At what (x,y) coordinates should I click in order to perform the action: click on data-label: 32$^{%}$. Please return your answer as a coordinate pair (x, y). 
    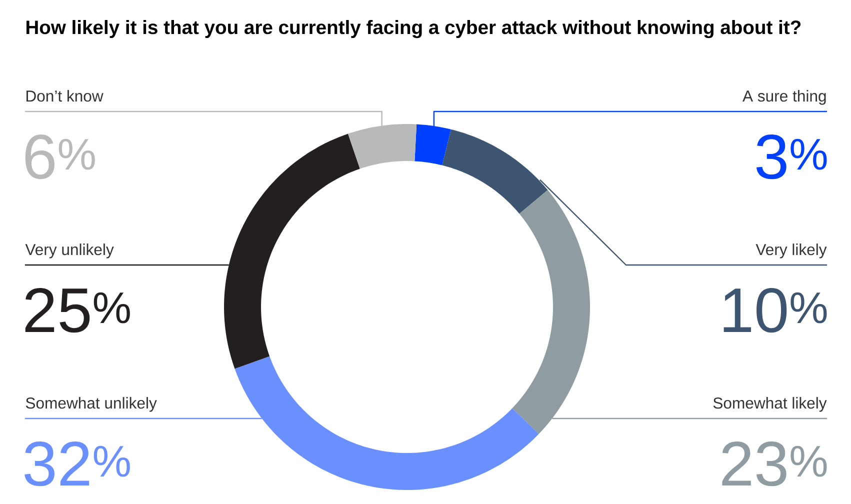
    Looking at the image, I should click on (77, 464).